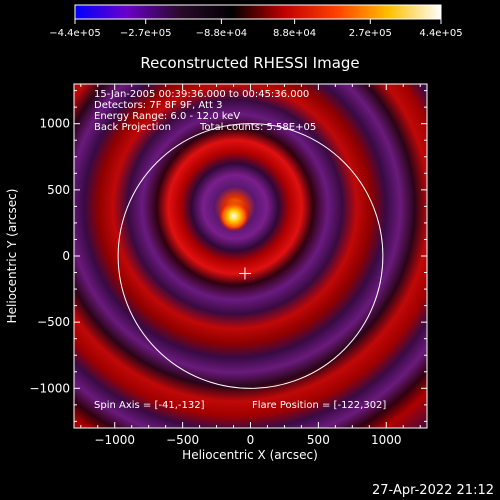  Describe the element at coordinates (222, 33) in the screenshot. I see `colorbar-tick-label: −8.8e+04` at that location.